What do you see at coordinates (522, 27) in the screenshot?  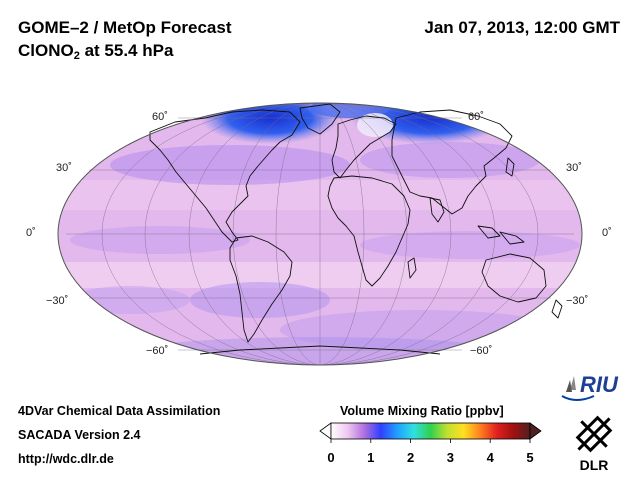 I see `forecast-date: Jan 07, 2013, 12:00 GMT` at bounding box center [522, 27].